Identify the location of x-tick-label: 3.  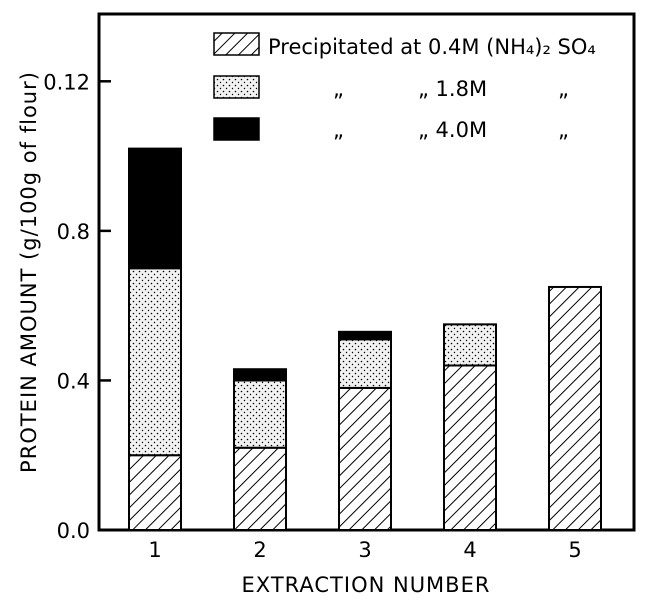
(364, 550).